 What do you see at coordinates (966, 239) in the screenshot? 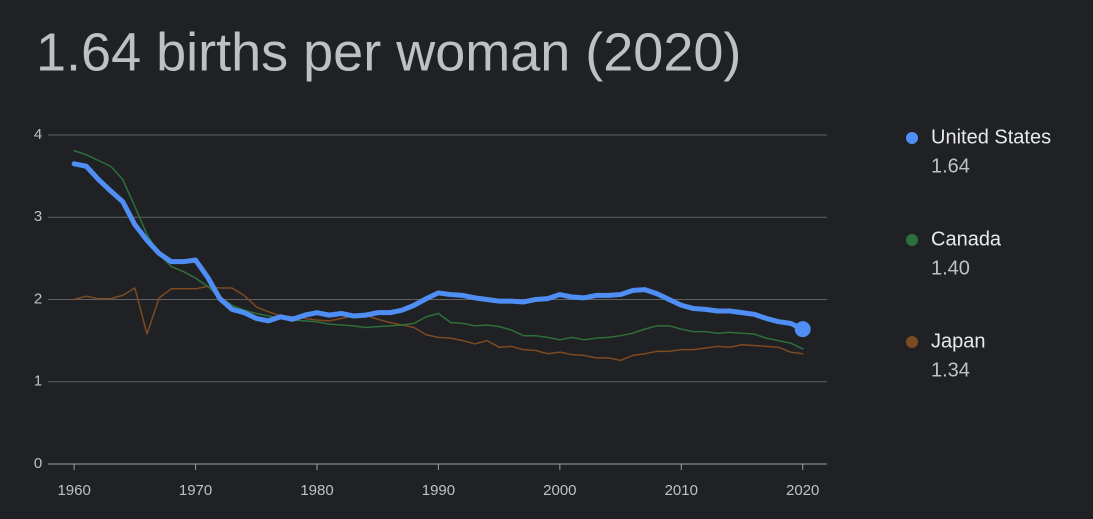
I see `legend-label: Canada` at bounding box center [966, 239].